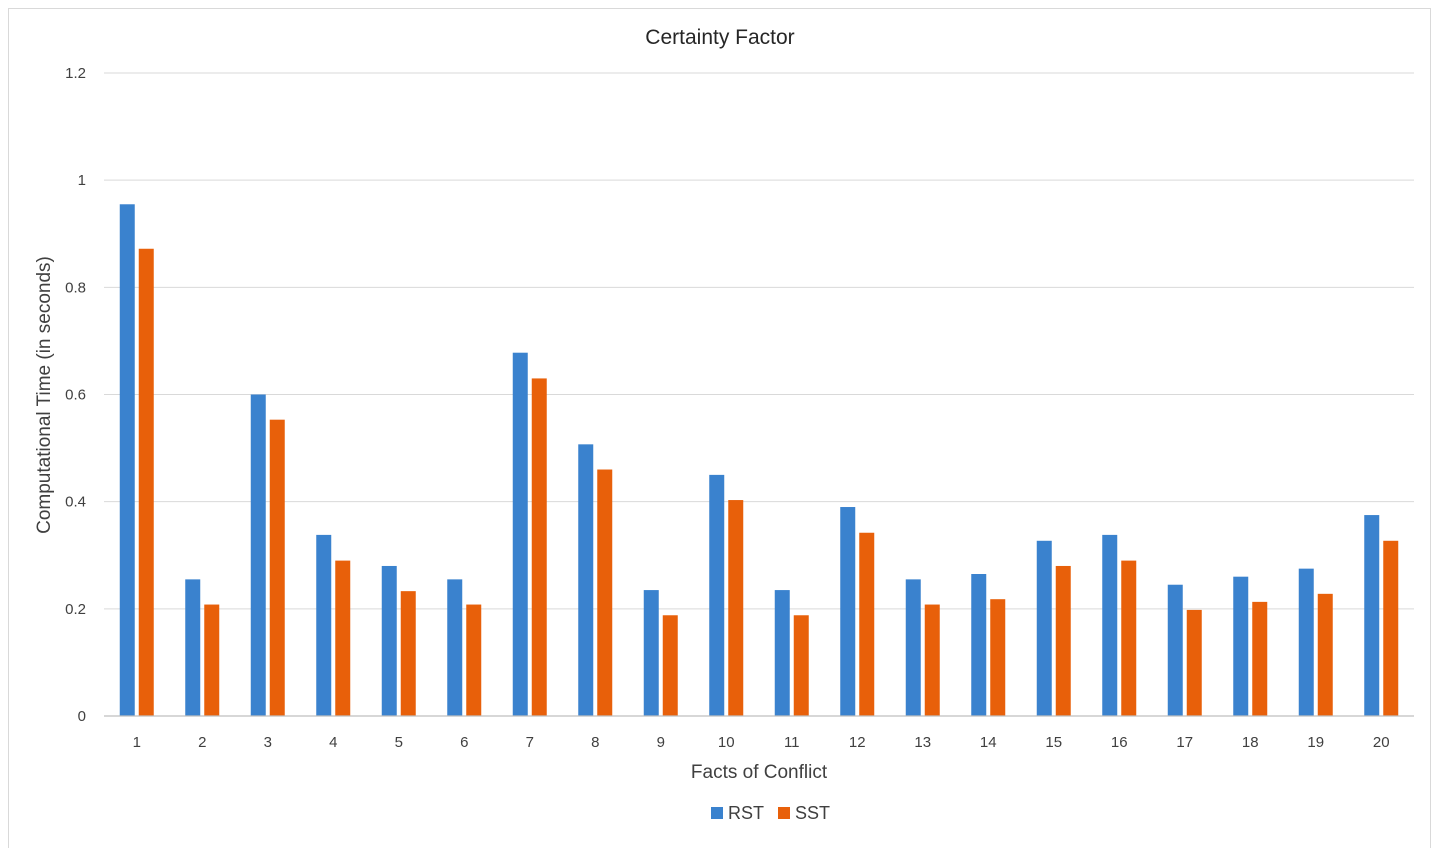 The image size is (1437, 848). I want to click on x-tick-label: 8, so click(595, 742).